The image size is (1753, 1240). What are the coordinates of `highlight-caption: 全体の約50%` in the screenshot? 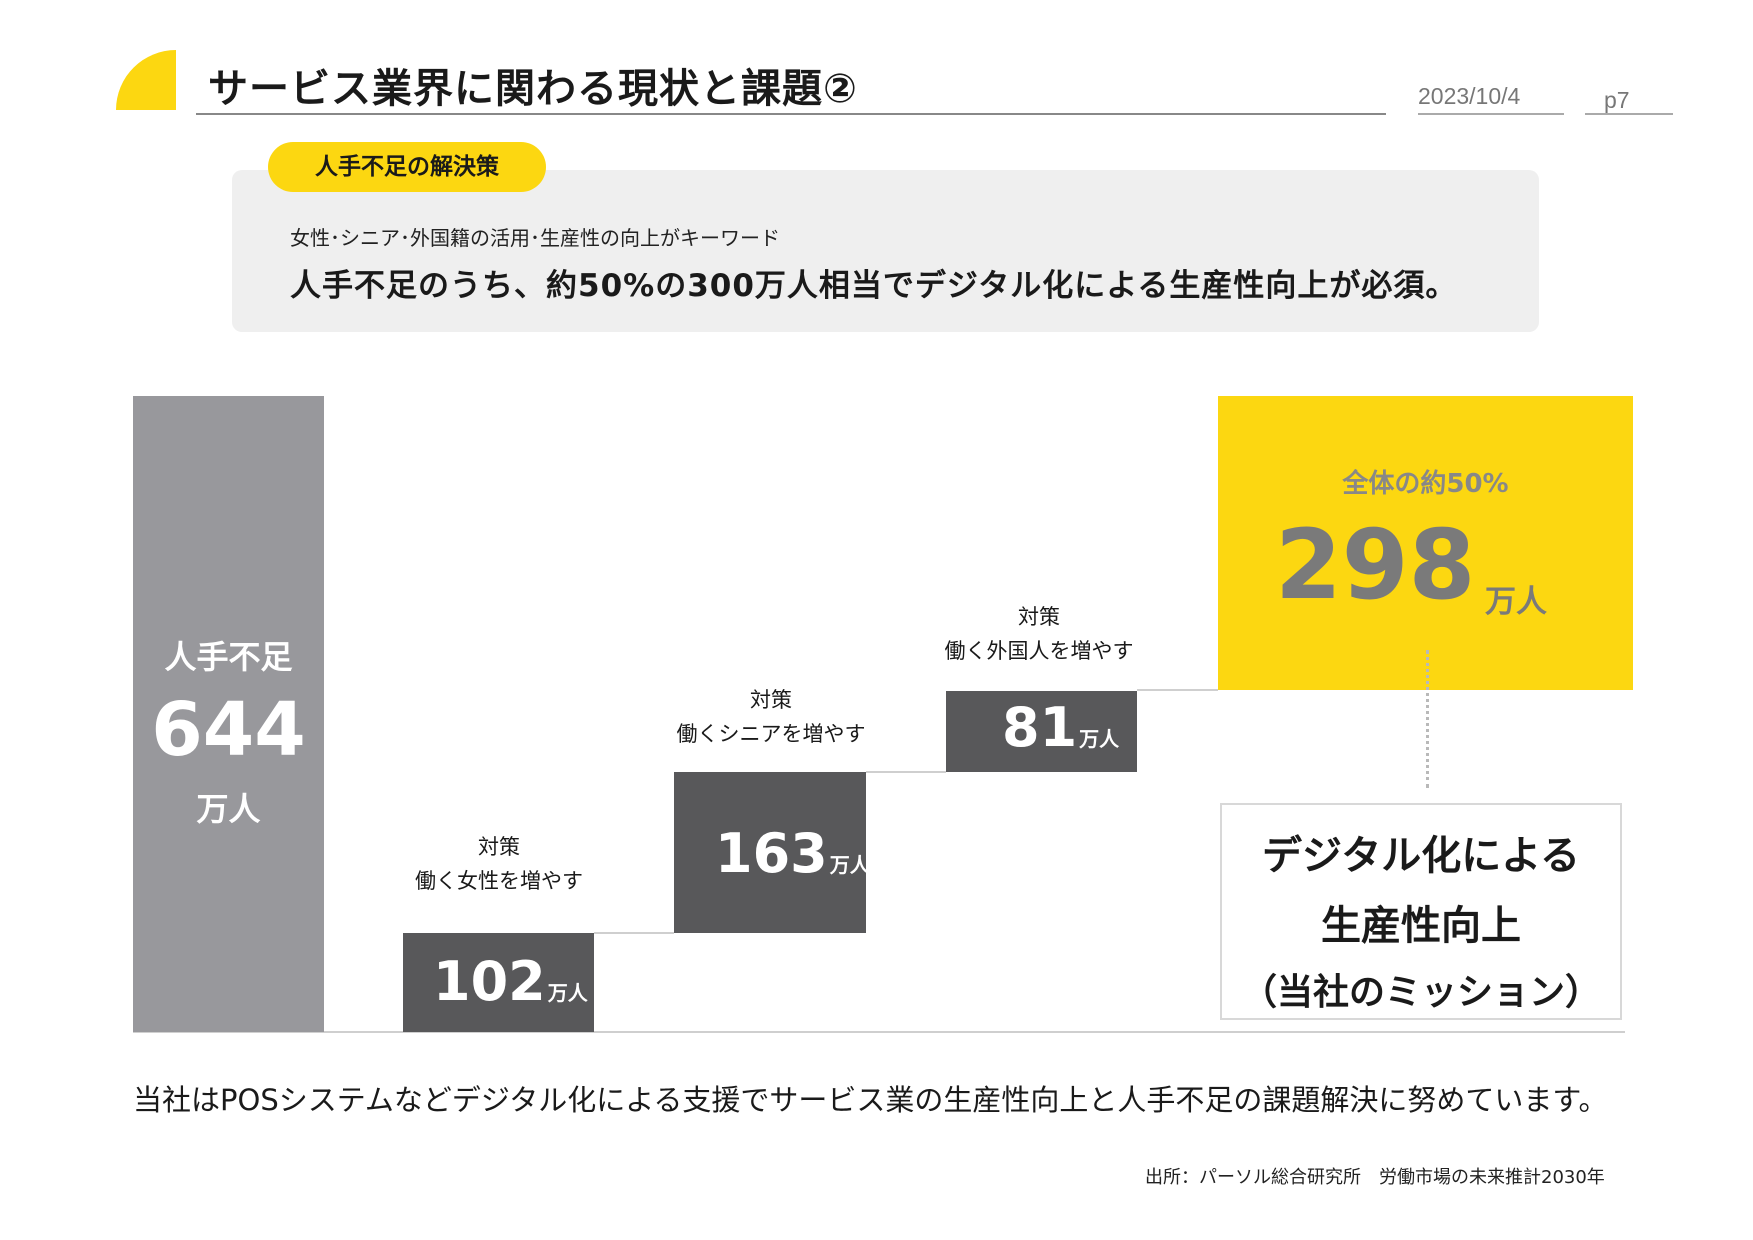 It's located at (1425, 484).